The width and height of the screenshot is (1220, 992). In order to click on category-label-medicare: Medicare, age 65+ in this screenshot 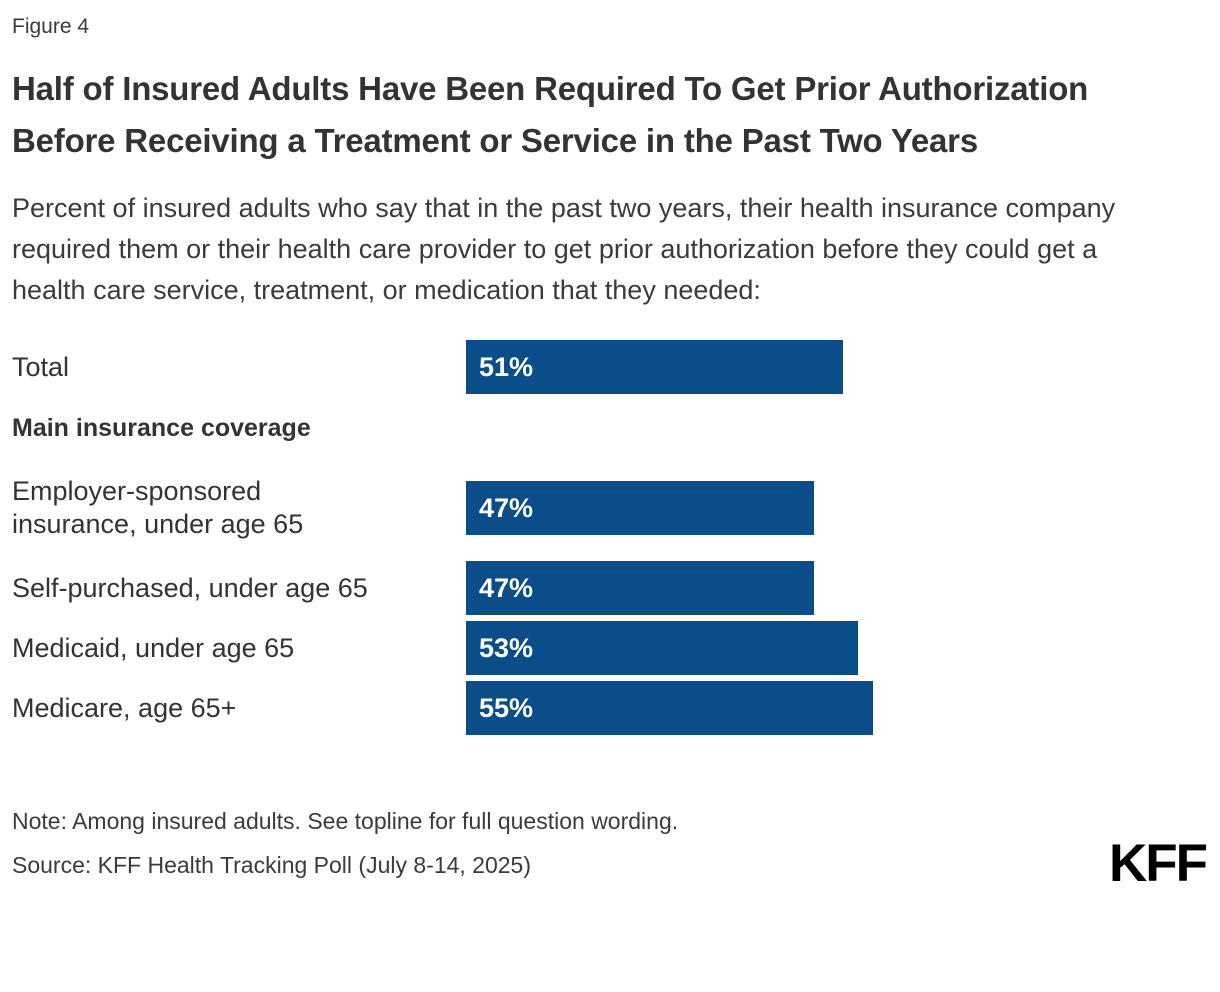, I will do `click(124, 707)`.